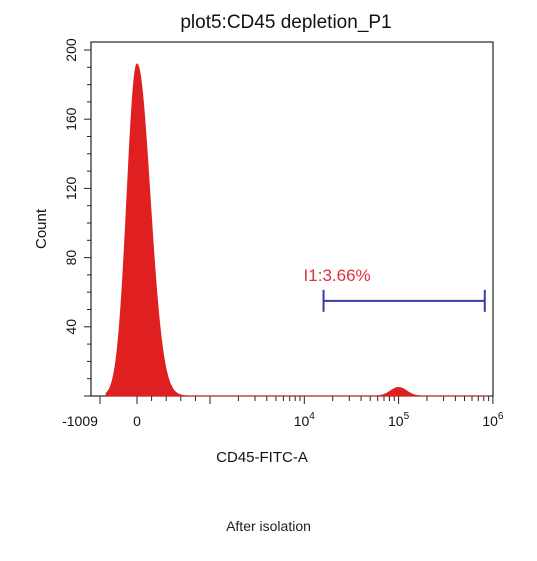 Image resolution: width=537 pixels, height=561 pixels. What do you see at coordinates (268, 526) in the screenshot?
I see `figure-caption: After isolation` at bounding box center [268, 526].